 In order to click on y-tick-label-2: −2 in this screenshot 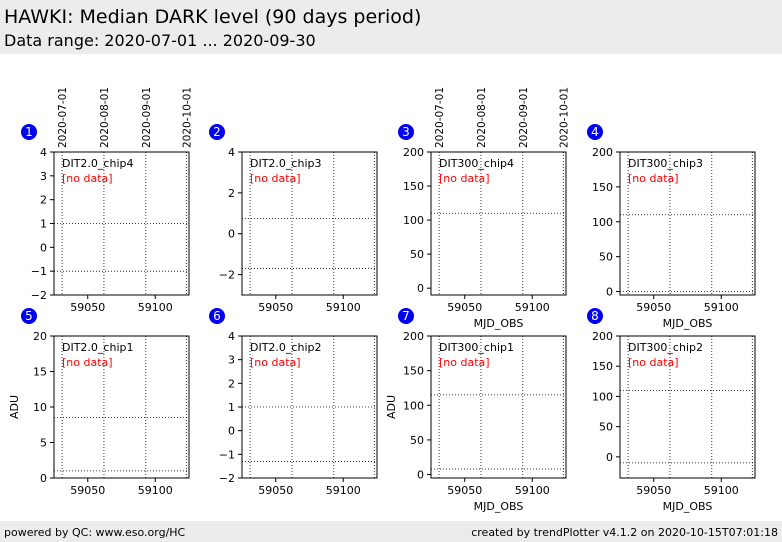, I will do `click(227, 275)`.